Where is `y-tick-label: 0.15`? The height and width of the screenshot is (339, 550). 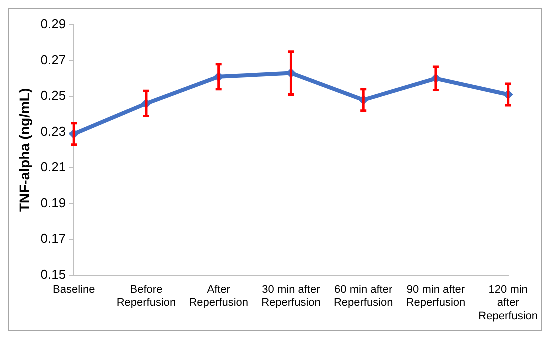
y-tick-label: 0.15 is located at coordinates (53, 274).